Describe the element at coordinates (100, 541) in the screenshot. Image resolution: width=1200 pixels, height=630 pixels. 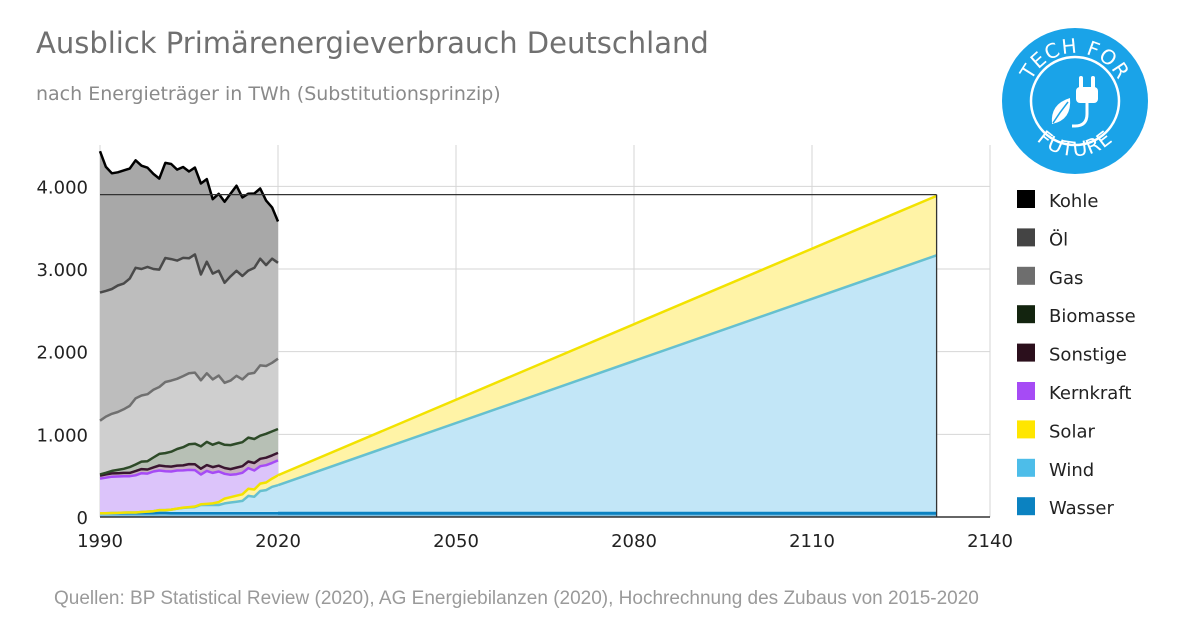
I see `x-tick-label-1990: 1990` at that location.